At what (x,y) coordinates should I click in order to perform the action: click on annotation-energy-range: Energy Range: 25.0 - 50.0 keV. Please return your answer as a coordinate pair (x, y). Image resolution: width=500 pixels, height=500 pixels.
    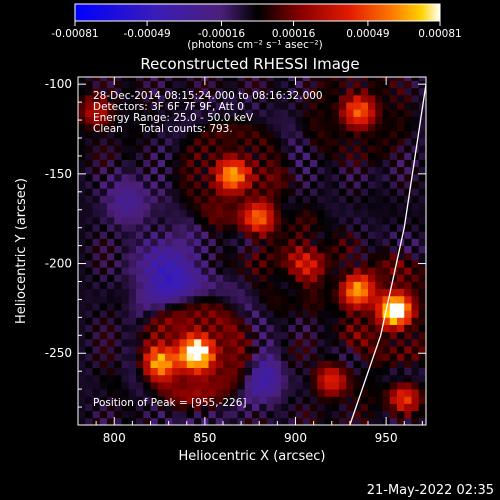
    Looking at the image, I should click on (173, 118).